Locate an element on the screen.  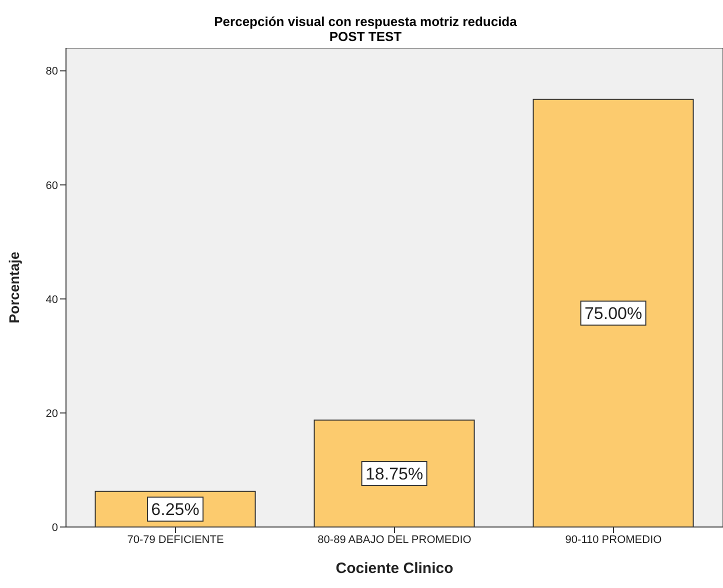
chart-subtitle: POST TEST is located at coordinates (365, 36).